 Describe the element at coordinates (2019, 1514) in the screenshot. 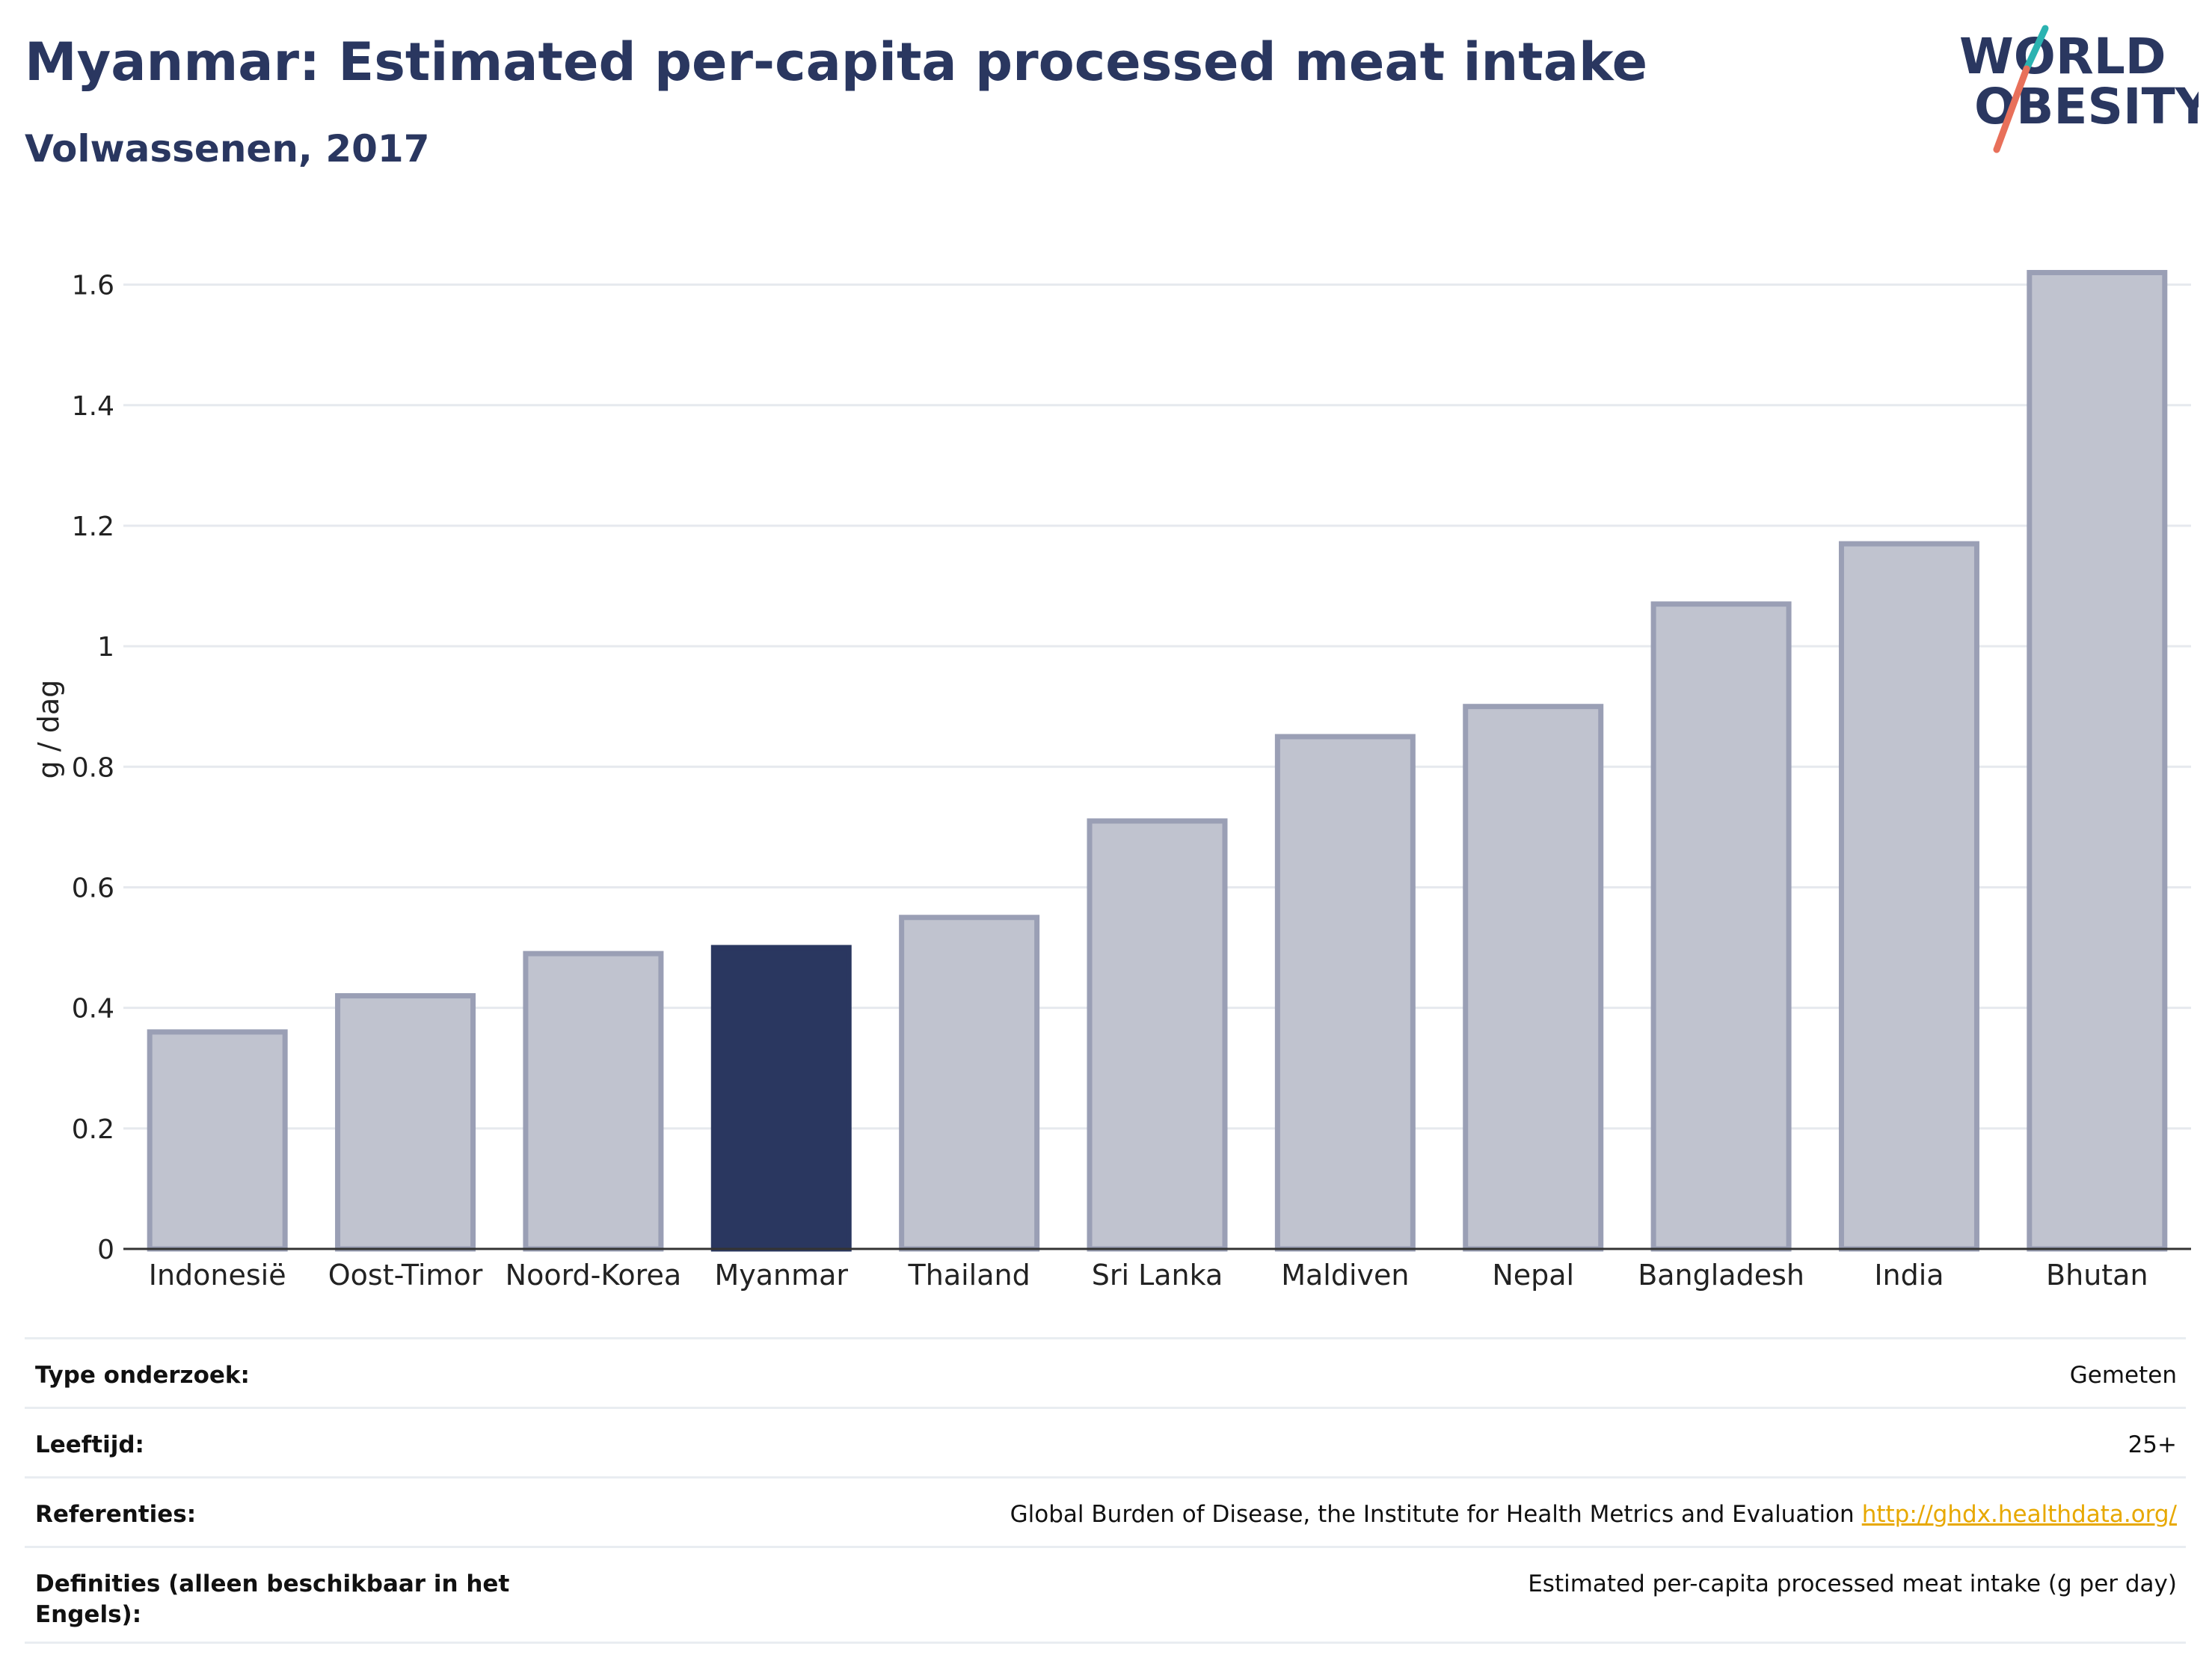

I see `reference-link: http://ghdx.healthdata.org/` at that location.